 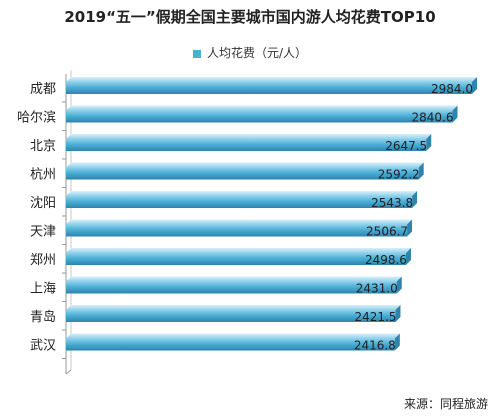 I want to click on axis-corner, so click(x=68, y=372).